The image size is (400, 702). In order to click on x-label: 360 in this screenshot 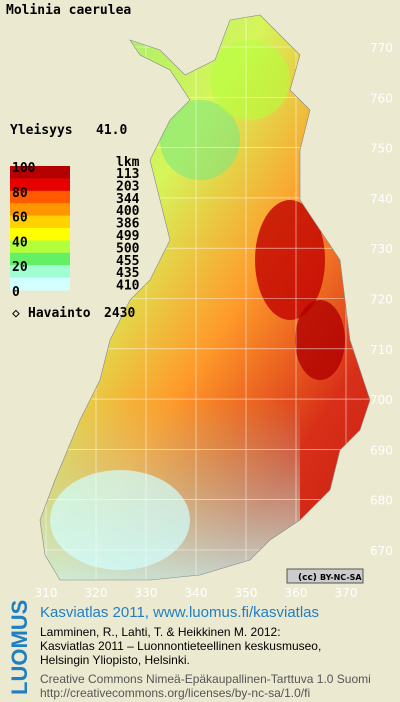, I will do `click(296, 593)`.